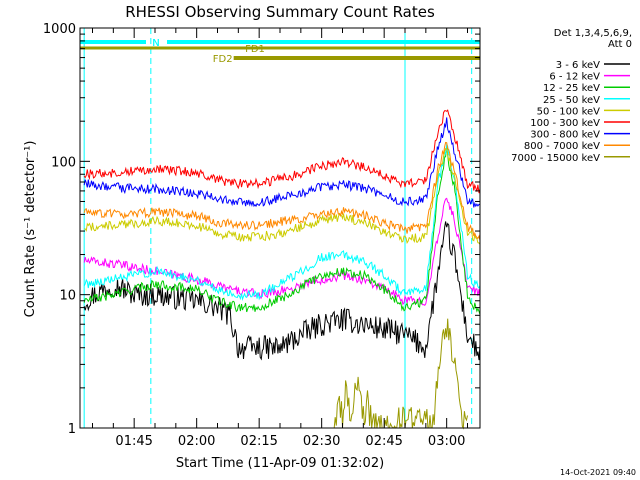 Image resolution: width=640 pixels, height=480 pixels. What do you see at coordinates (59, 29) in the screenshot?
I see `y-tick-label: 1000` at bounding box center [59, 29].